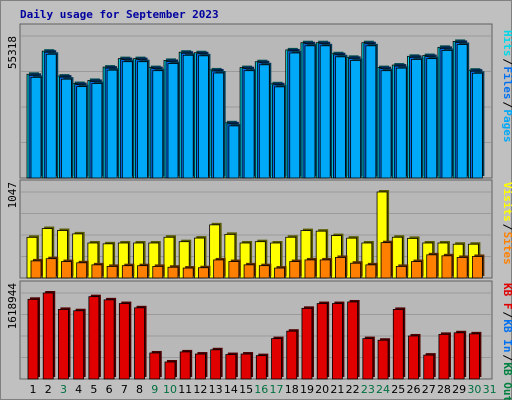 The height and width of the screenshot is (400, 512). I want to click on legend-files: Files, so click(506, 82).